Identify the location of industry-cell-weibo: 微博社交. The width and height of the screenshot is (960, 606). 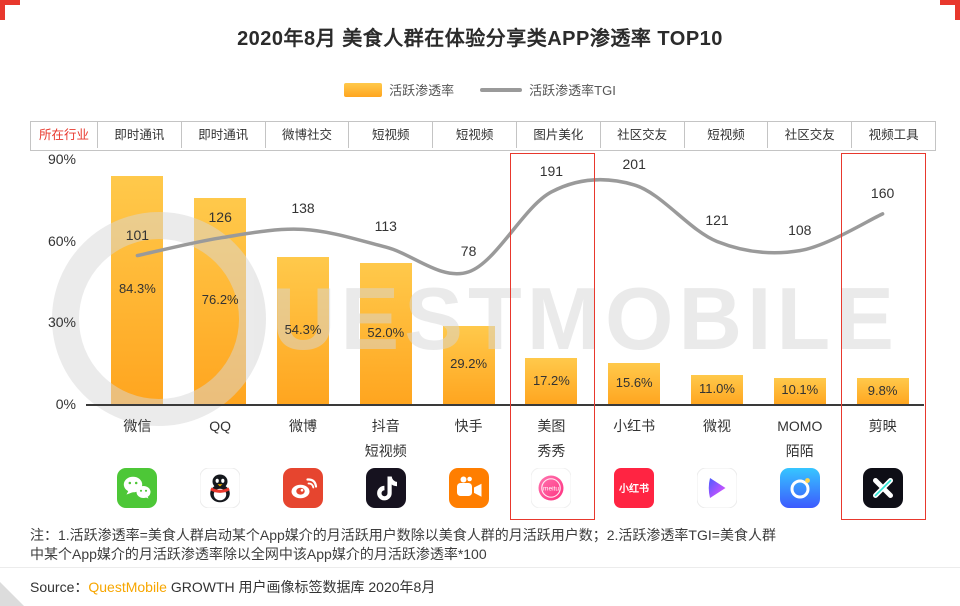
(306, 135).